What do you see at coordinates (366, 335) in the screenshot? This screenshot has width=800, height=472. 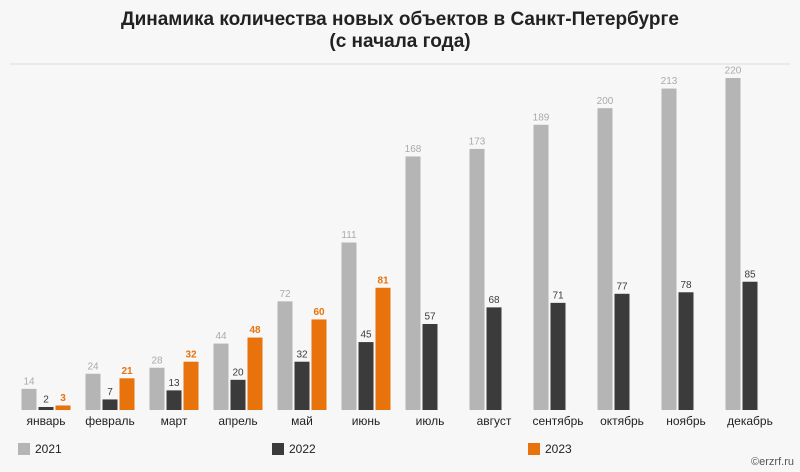 I see `value-label: 45` at bounding box center [366, 335].